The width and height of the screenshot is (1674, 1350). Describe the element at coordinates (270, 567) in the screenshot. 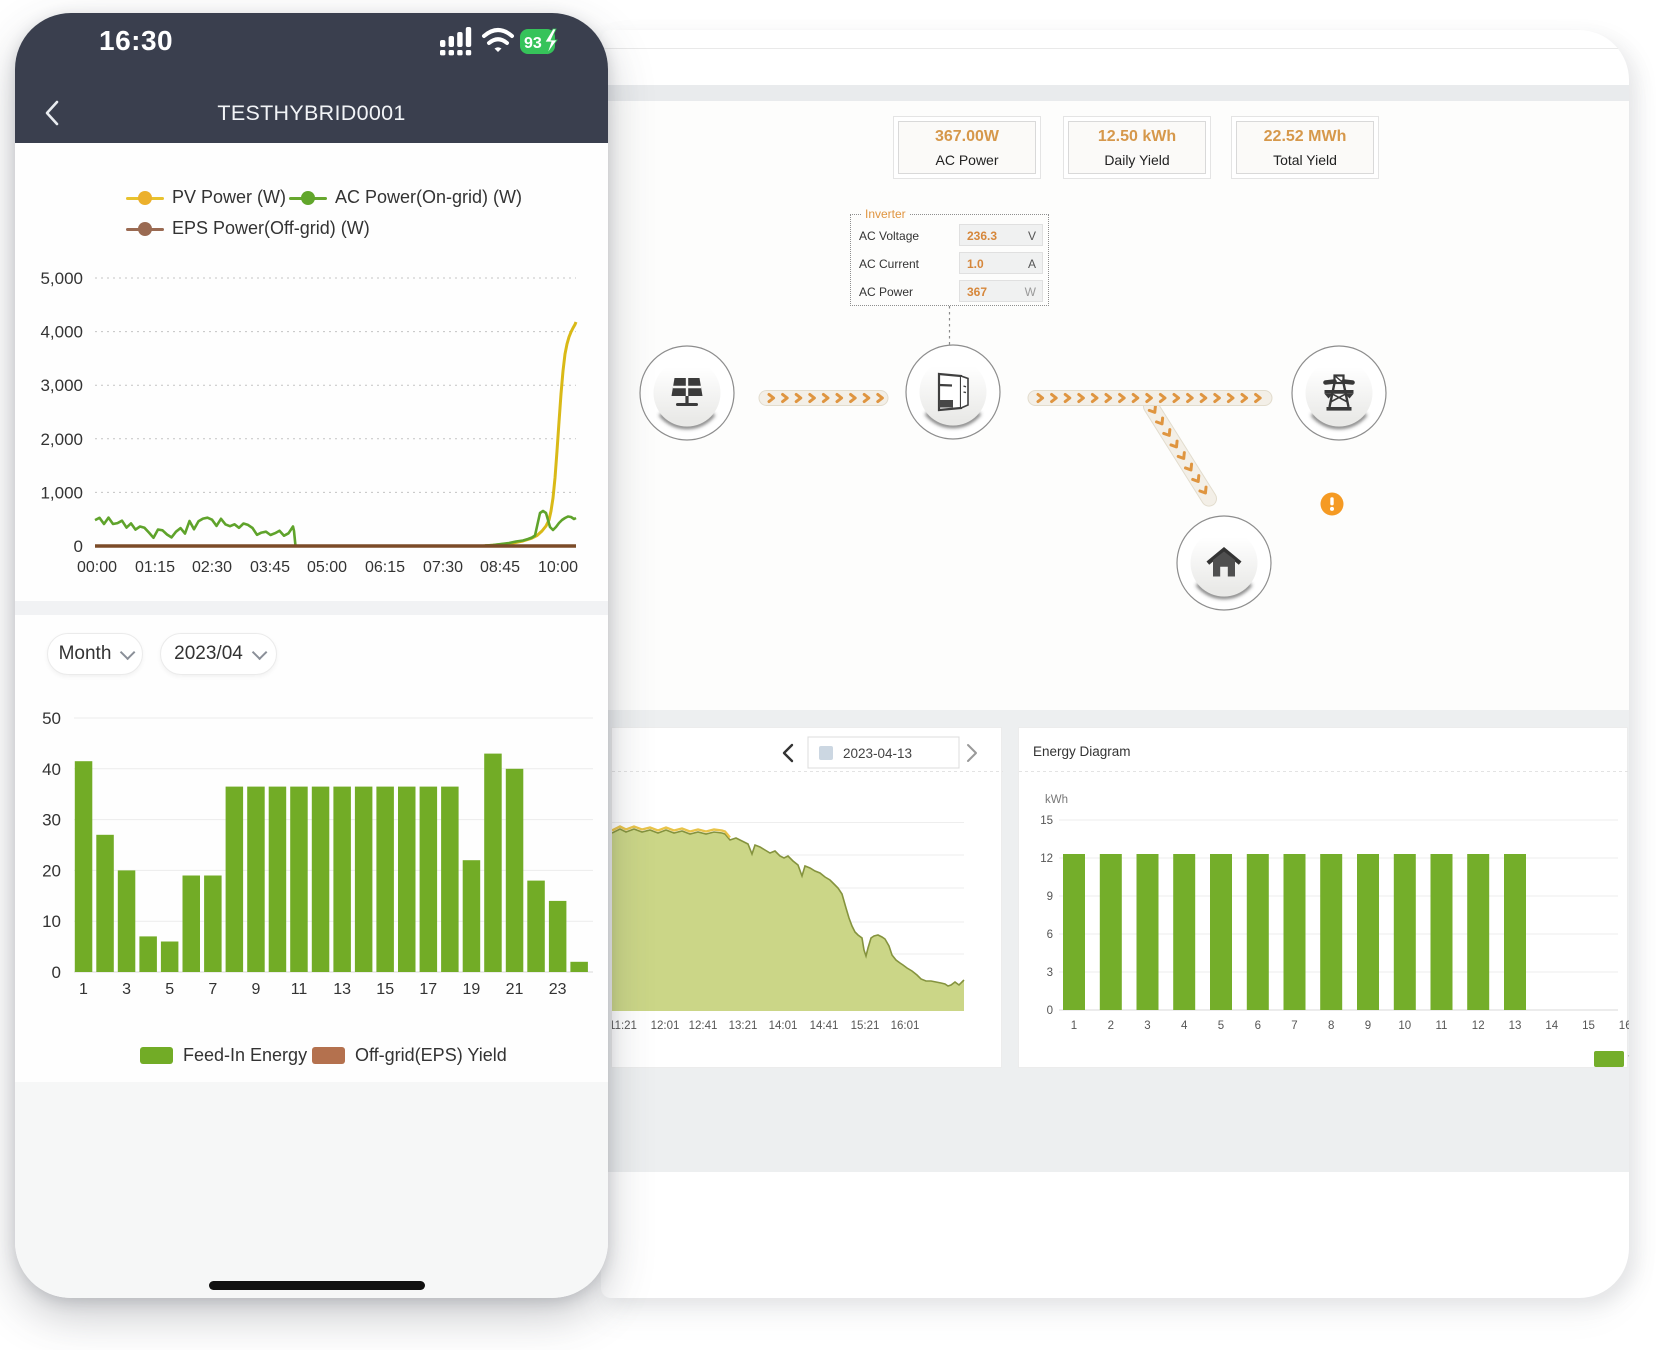

I see `svg-text: 03:45` at that location.